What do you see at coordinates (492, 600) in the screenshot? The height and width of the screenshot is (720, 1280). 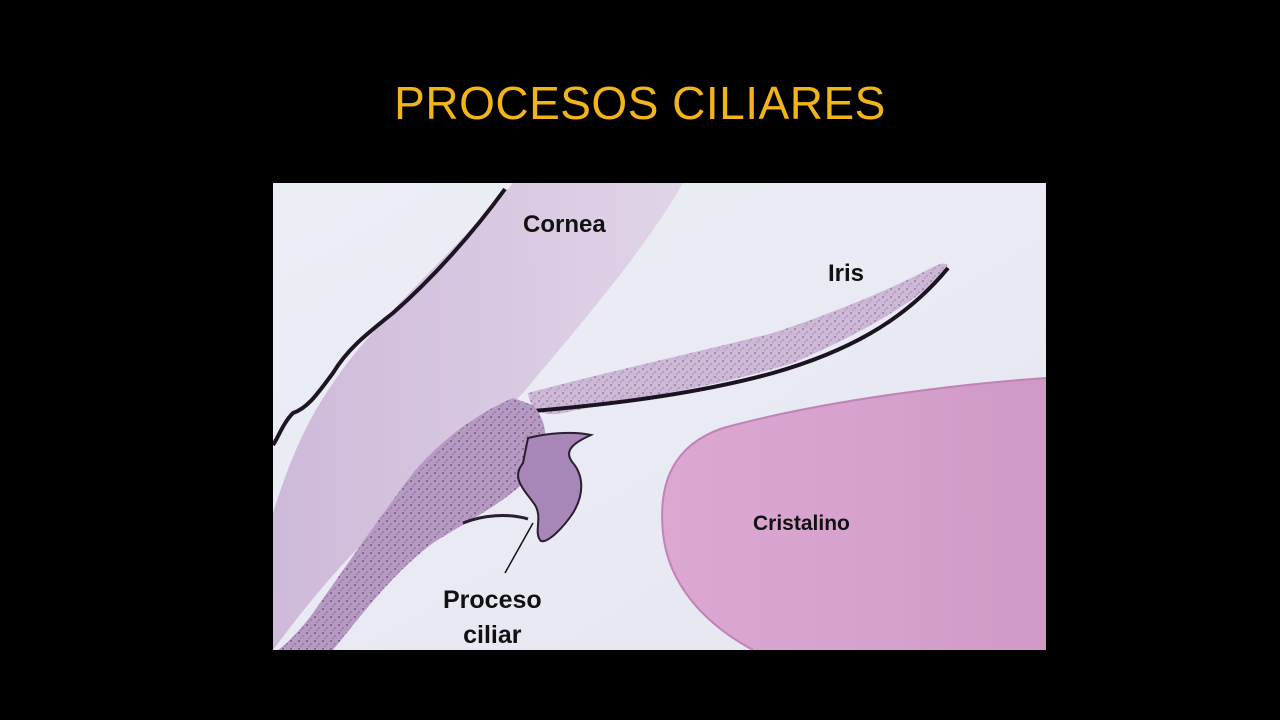 I see `label-proceso-line1: Proceso` at bounding box center [492, 600].